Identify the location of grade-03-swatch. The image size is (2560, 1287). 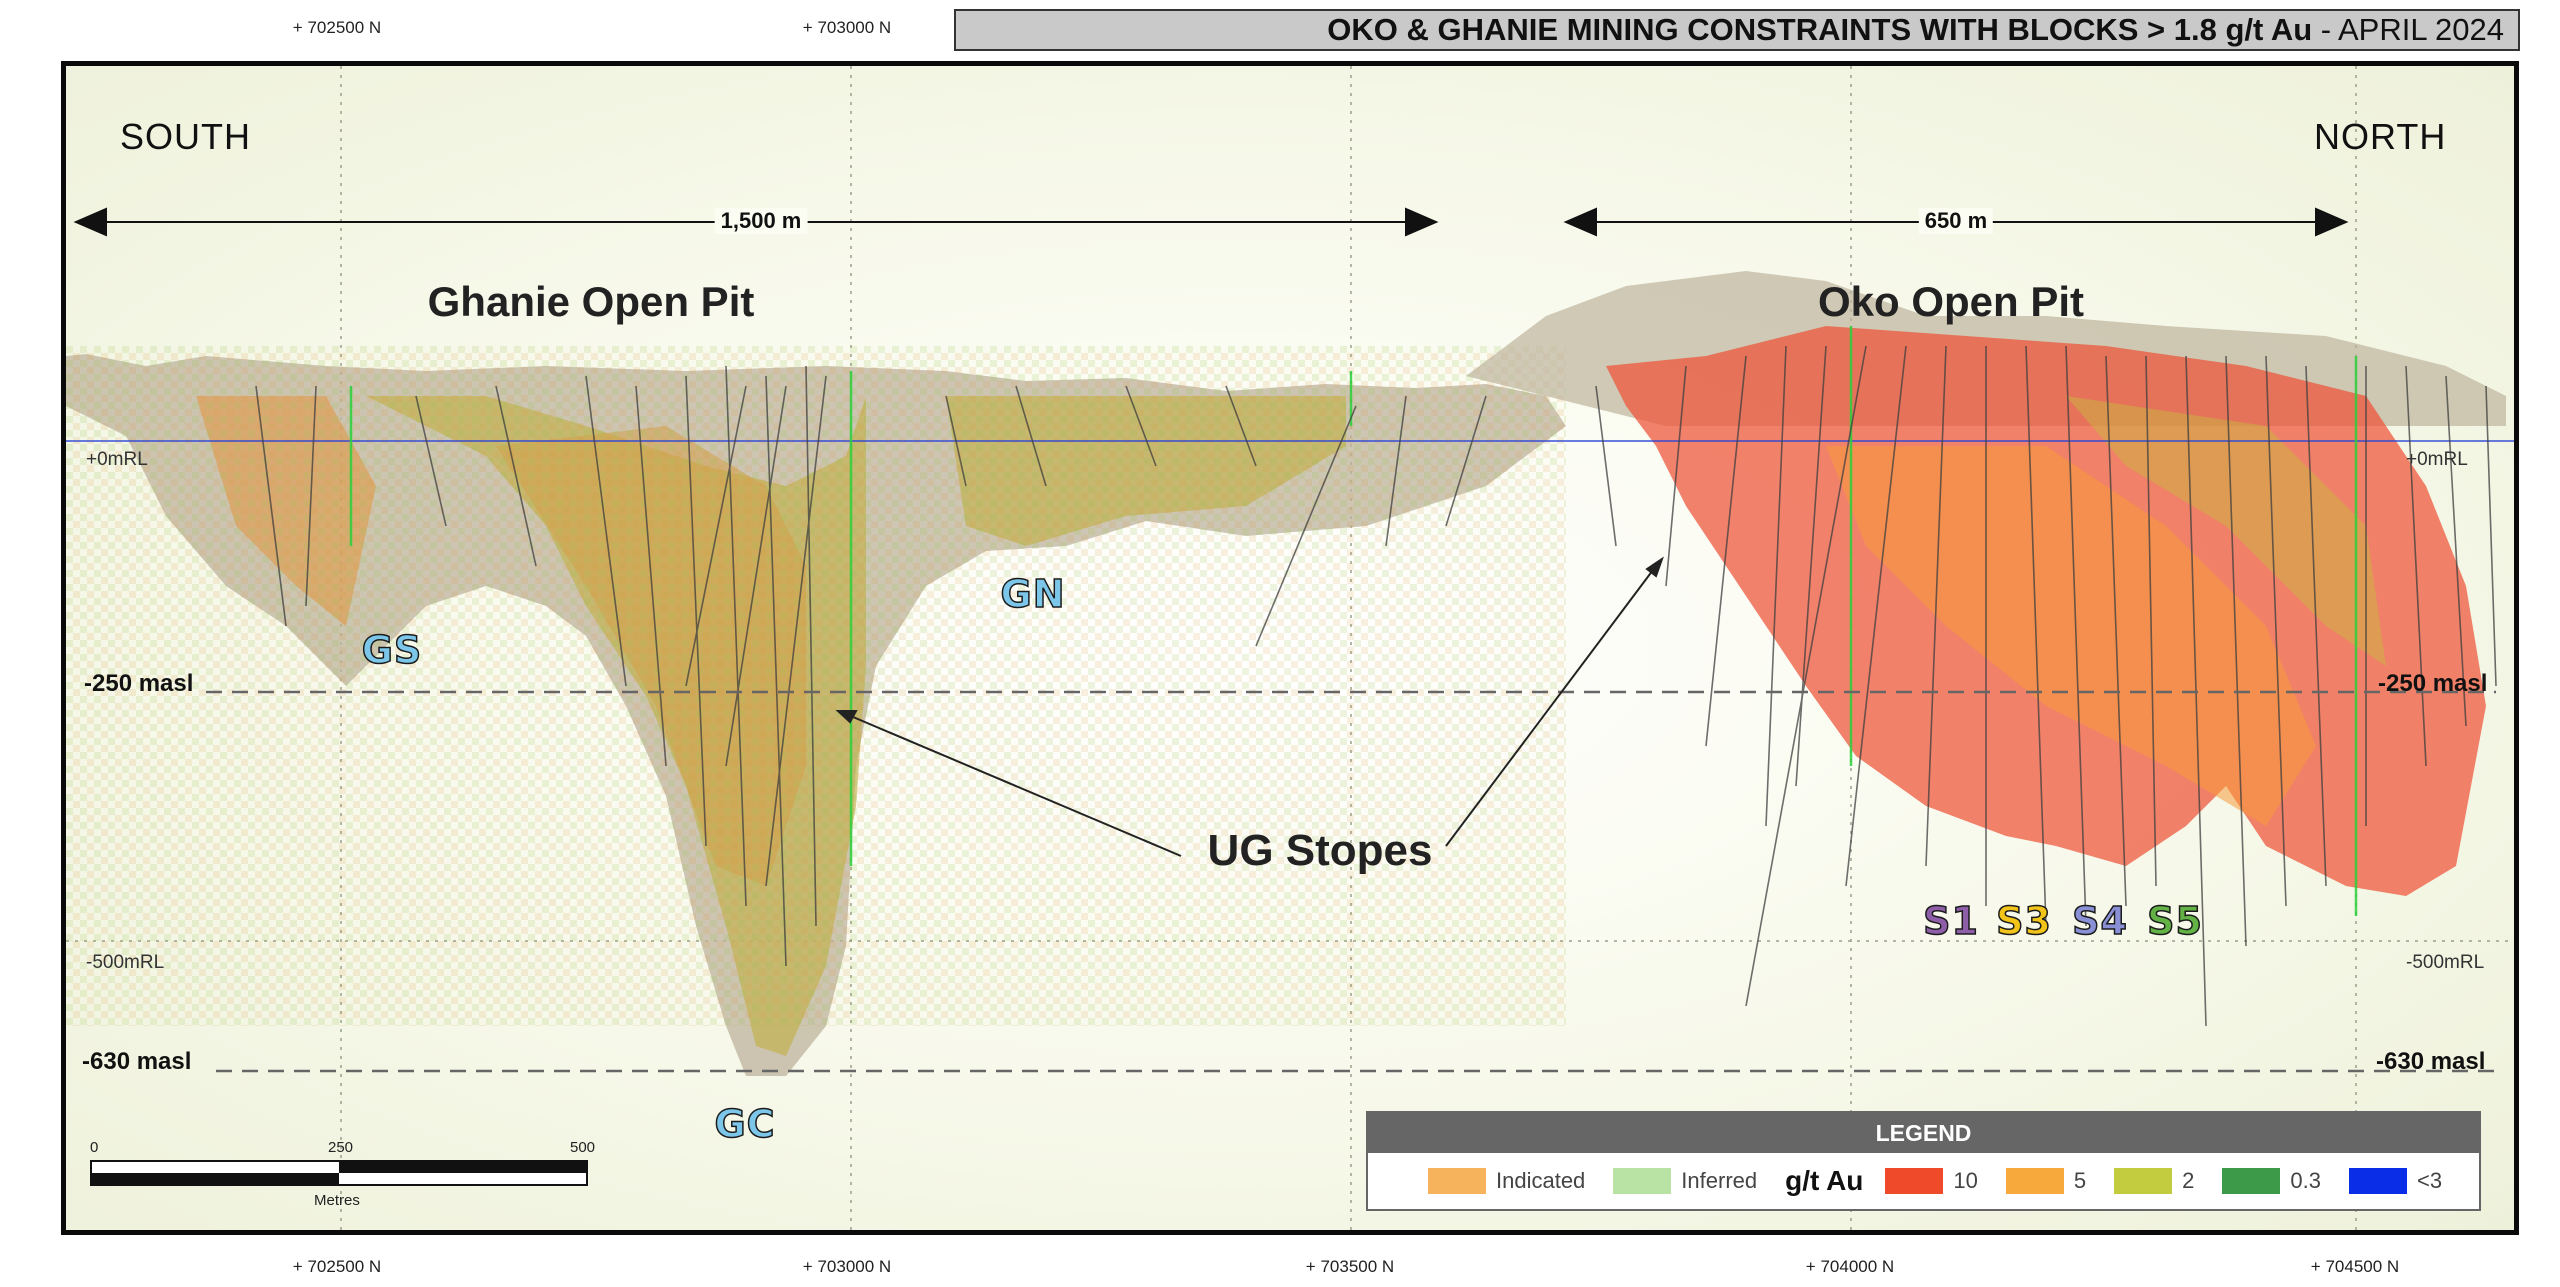
(2251, 1181).